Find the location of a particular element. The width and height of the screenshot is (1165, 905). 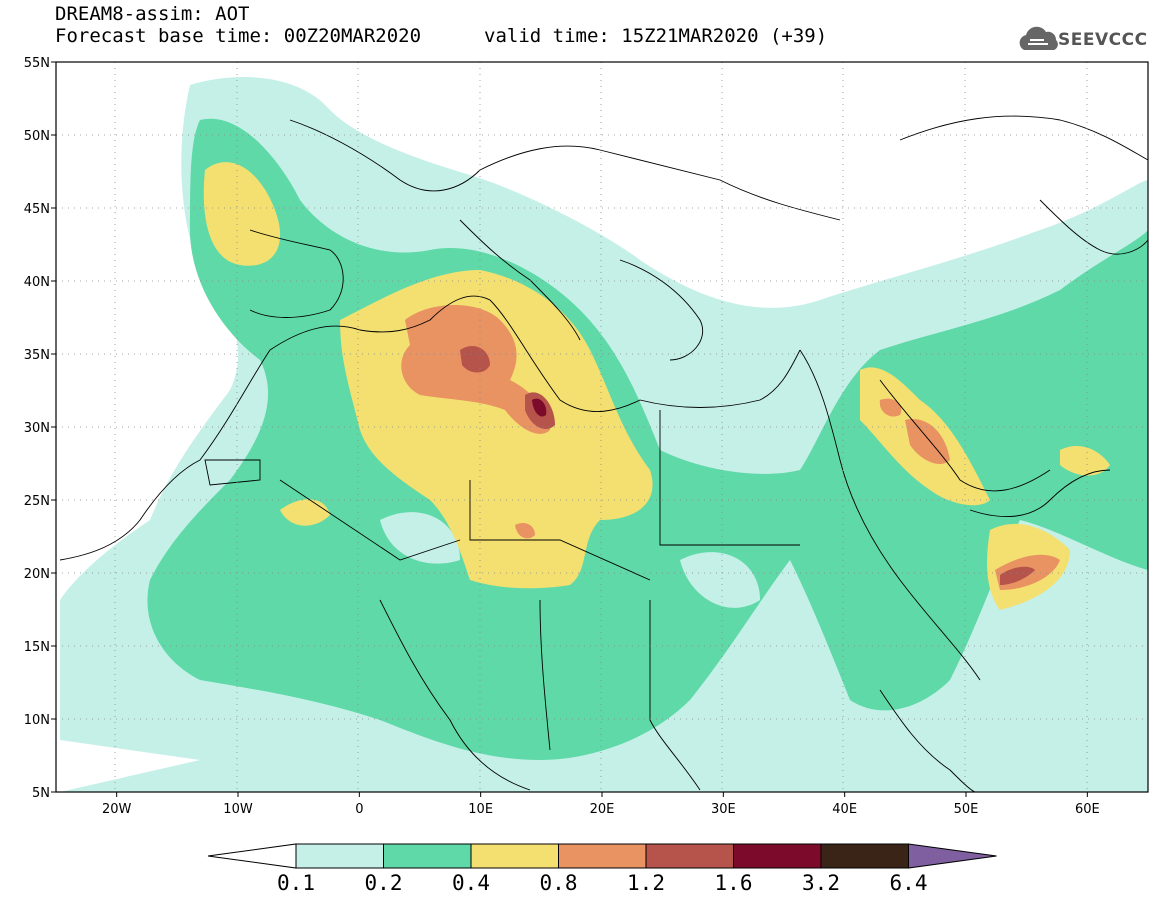

lon-tick-label: 20W is located at coordinates (117, 809).